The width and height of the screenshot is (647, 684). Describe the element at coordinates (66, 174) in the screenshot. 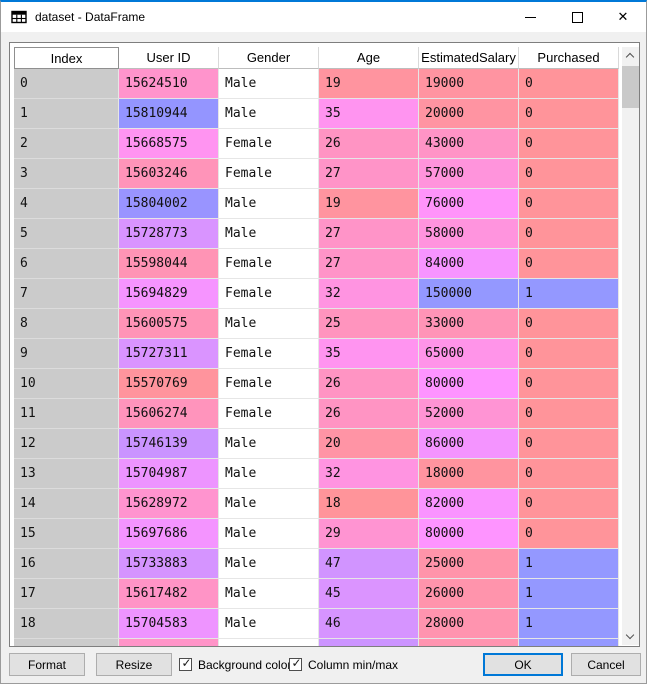

I see `row-index: 3` at that location.